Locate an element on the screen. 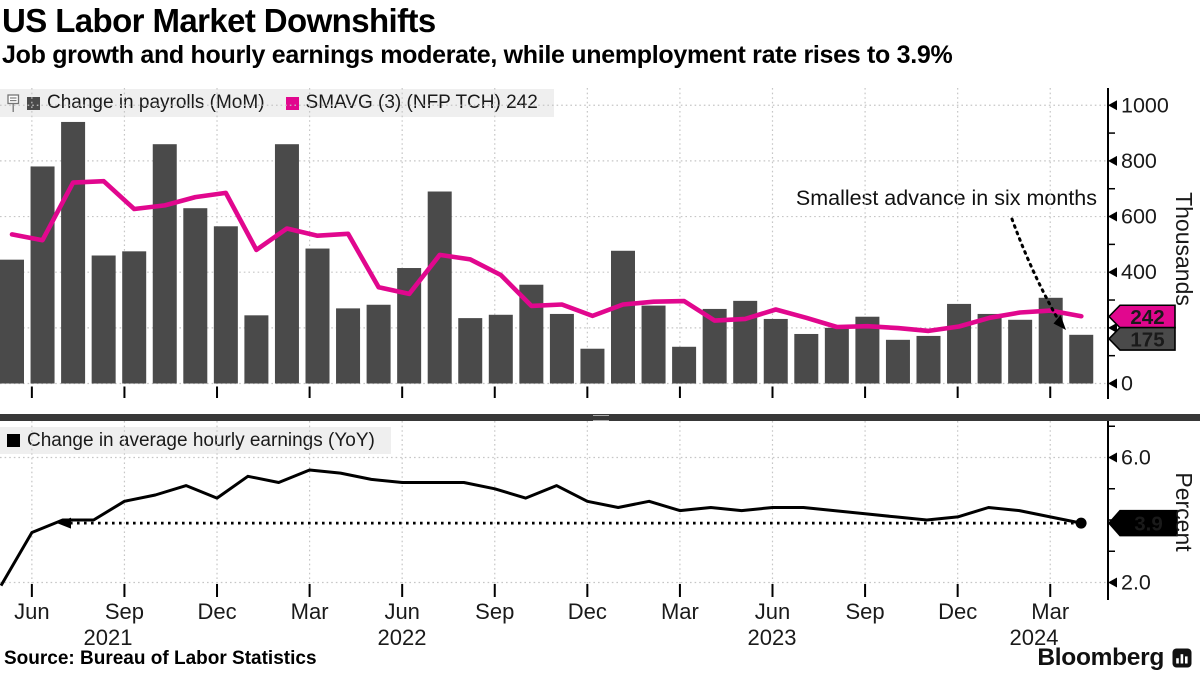 The image size is (1200, 675). payrolls-value-tag-text: 175 is located at coordinates (1147, 339).